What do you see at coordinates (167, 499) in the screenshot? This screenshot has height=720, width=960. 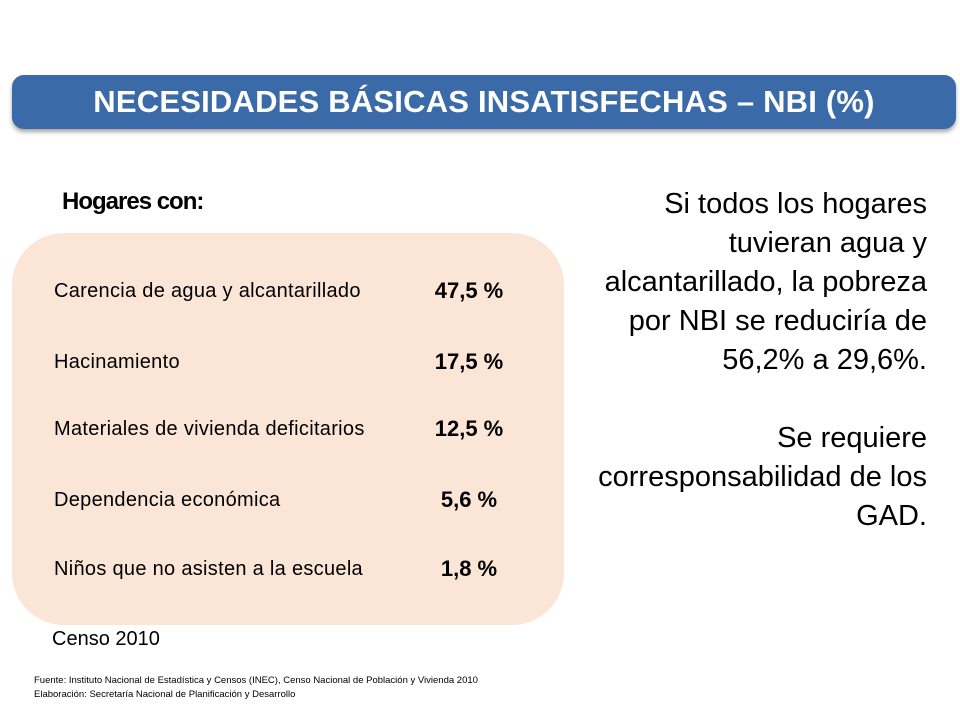 I see `indicator-label: Dependencia económica` at bounding box center [167, 499].